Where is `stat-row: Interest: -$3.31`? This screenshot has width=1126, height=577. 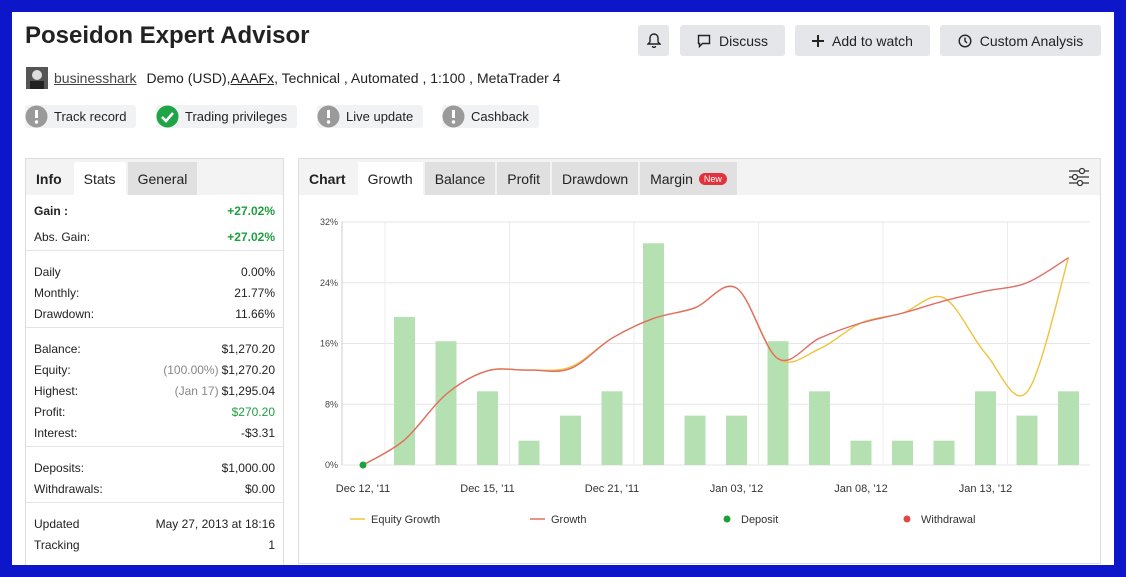
stat-row: Interest: -$3.31 is located at coordinates (154, 433).